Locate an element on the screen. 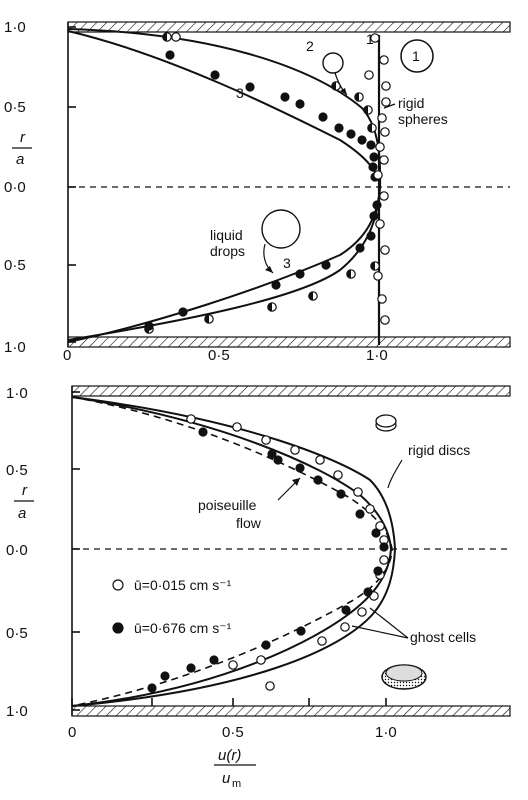  curve-2-lower is located at coordinates (224, 263).